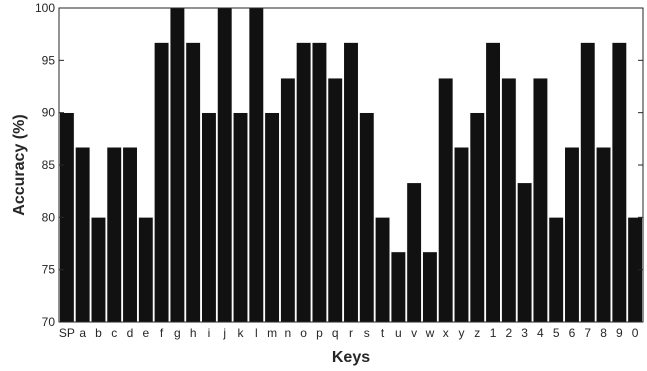 This screenshot has height=371, width=647. What do you see at coordinates (383, 333) in the screenshot?
I see `x-tick-label: t` at bounding box center [383, 333].